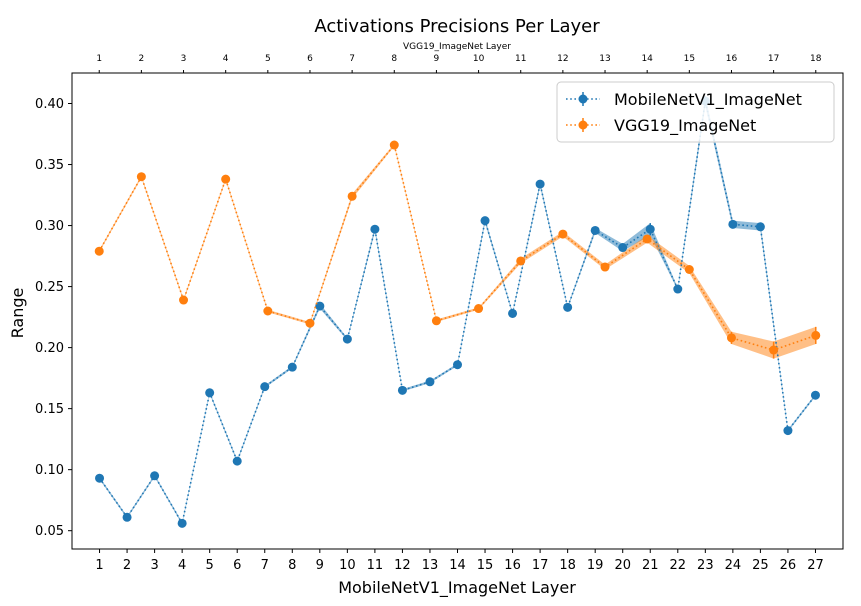 This screenshot has height=606, width=861. I want to click on x-tick-label: 13, so click(430, 565).